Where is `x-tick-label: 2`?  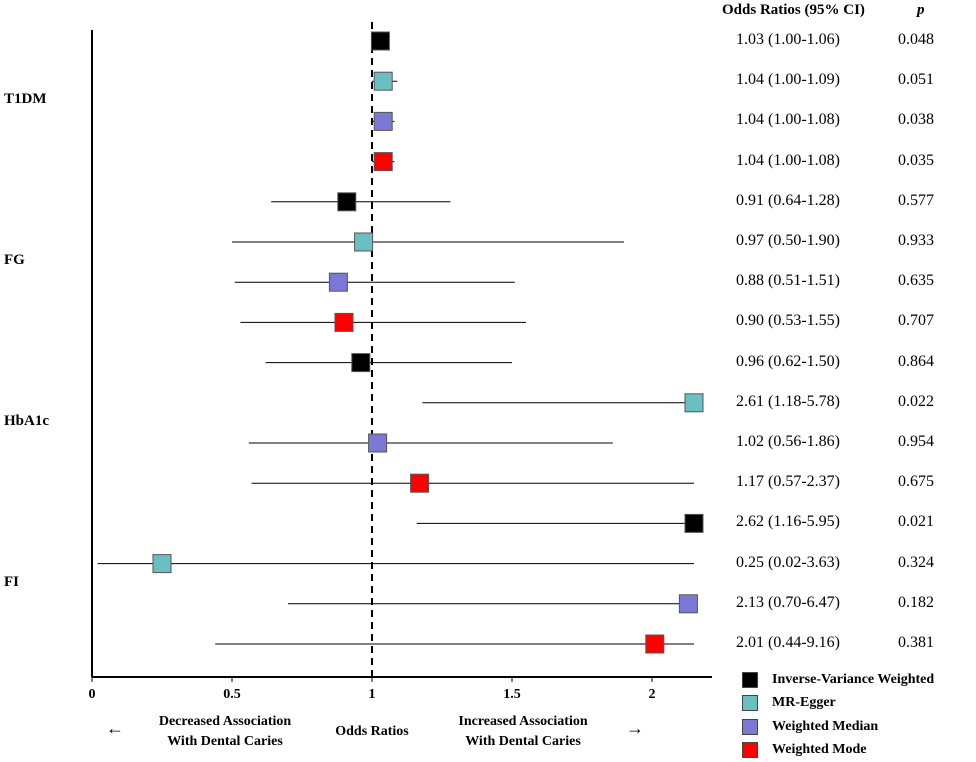 x-tick-label: 2 is located at coordinates (652, 695).